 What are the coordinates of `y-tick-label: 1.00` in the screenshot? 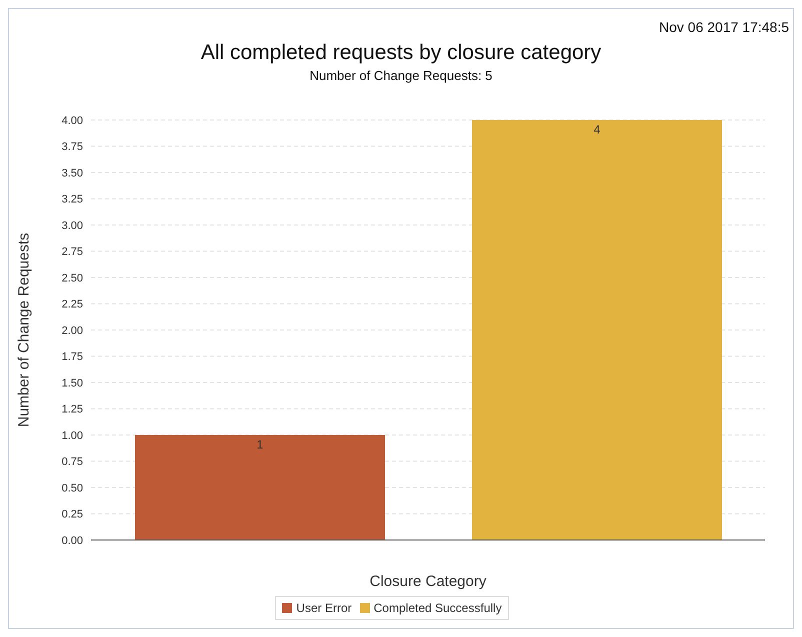 It's located at (72, 436).